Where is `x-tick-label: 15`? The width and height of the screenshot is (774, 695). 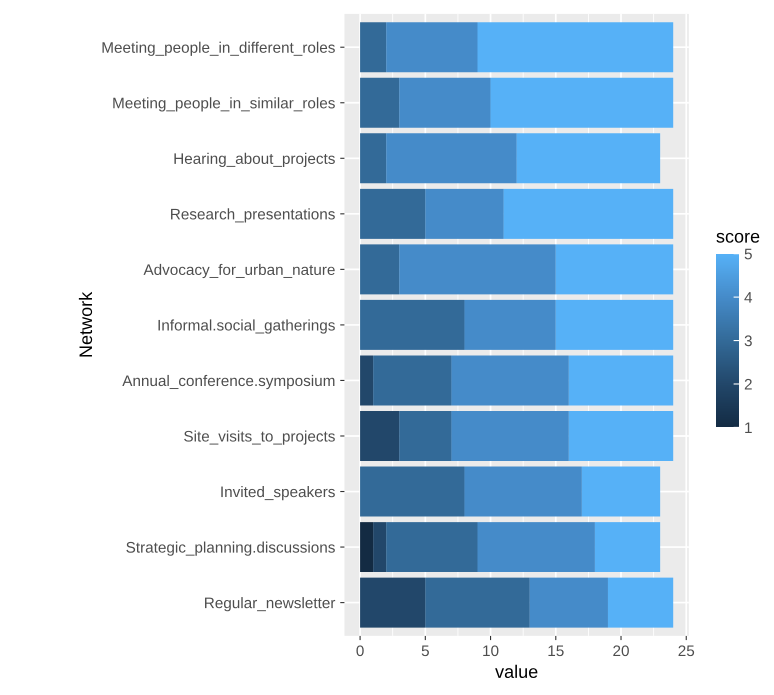
x-tick-label: 15 is located at coordinates (556, 651).